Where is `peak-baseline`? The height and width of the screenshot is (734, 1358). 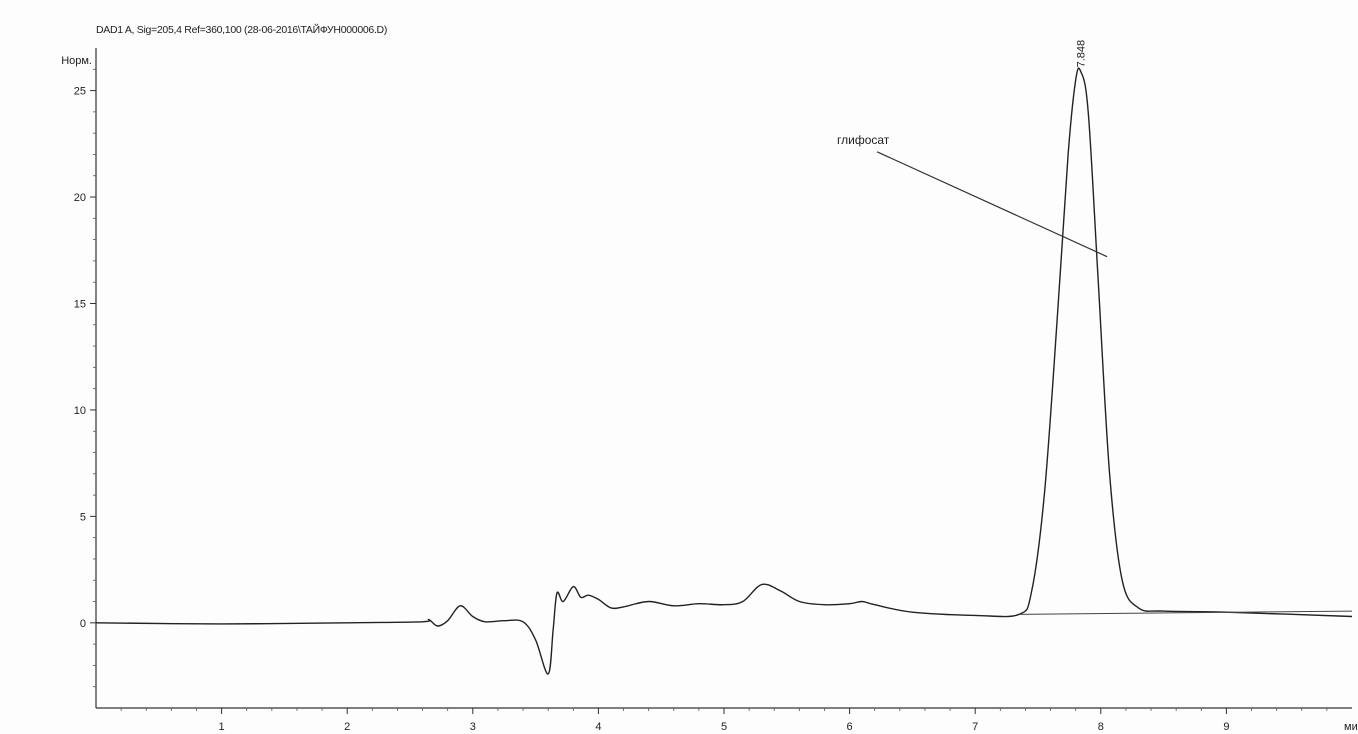 peak-baseline is located at coordinates (1186, 612).